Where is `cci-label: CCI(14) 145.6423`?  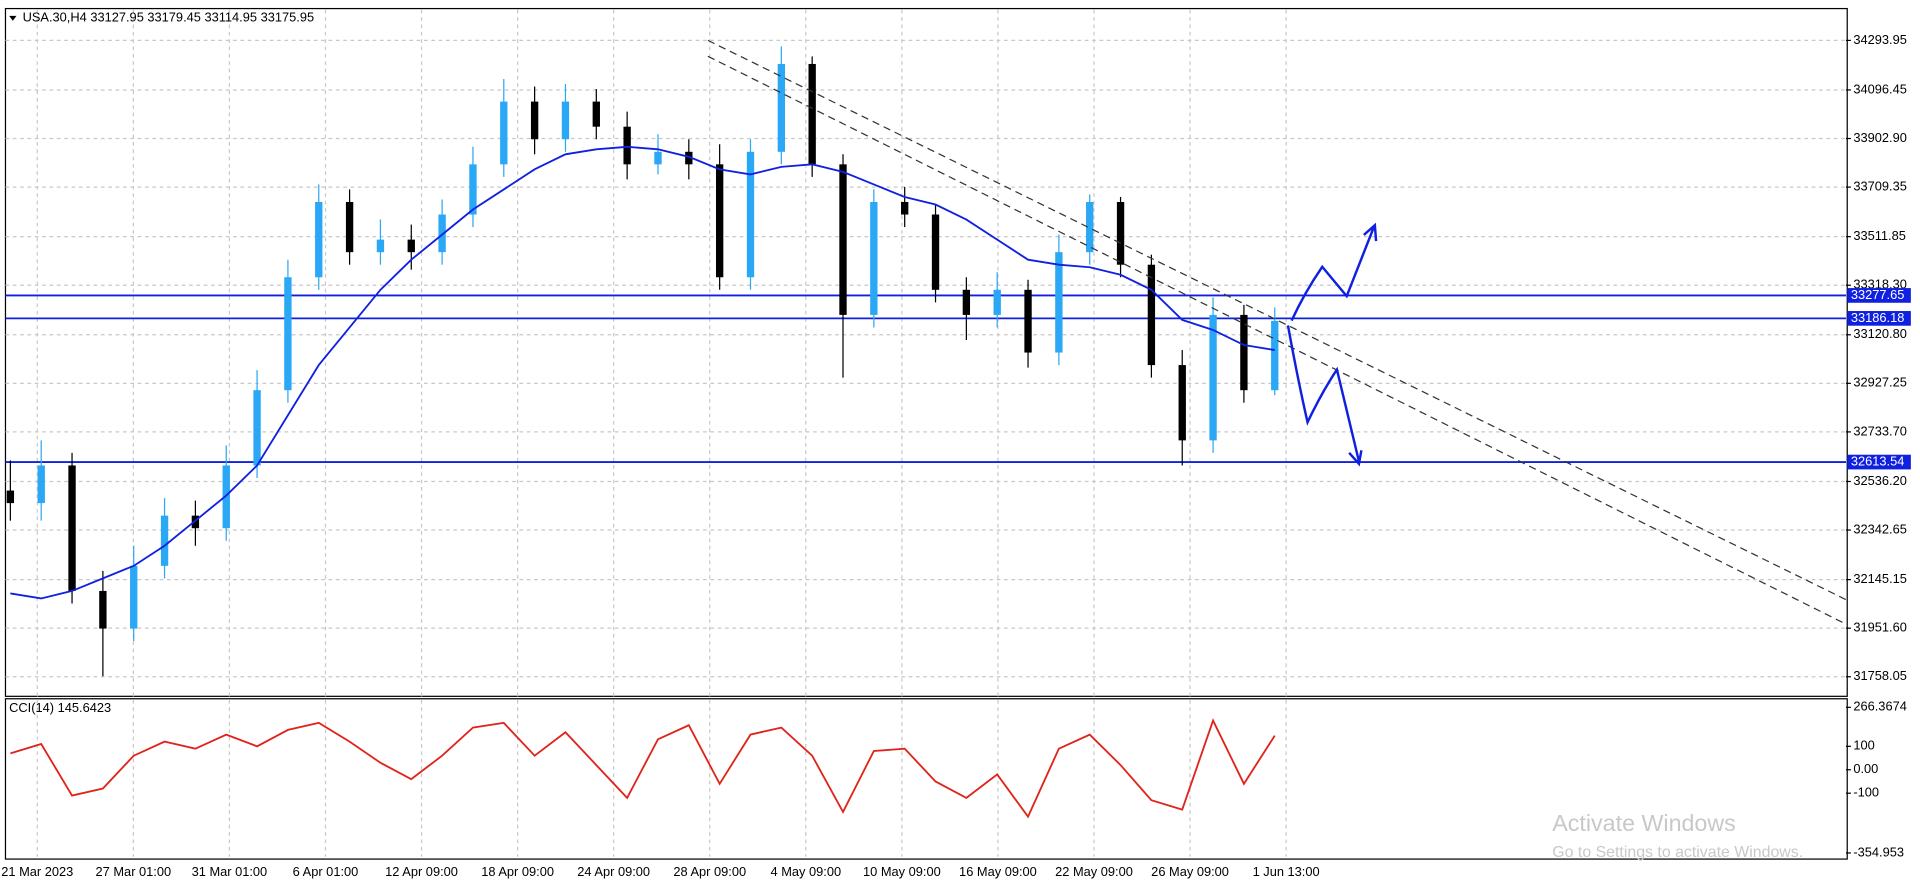 cci-label: CCI(14) 145.6423 is located at coordinates (60, 707).